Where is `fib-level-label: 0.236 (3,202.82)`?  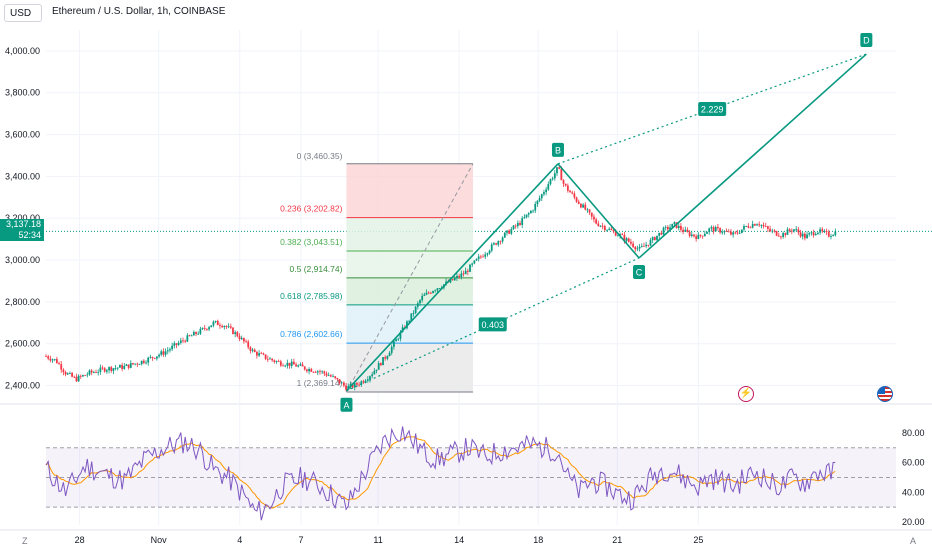
fib-level-label: 0.236 (3,202.82) is located at coordinates (311, 209).